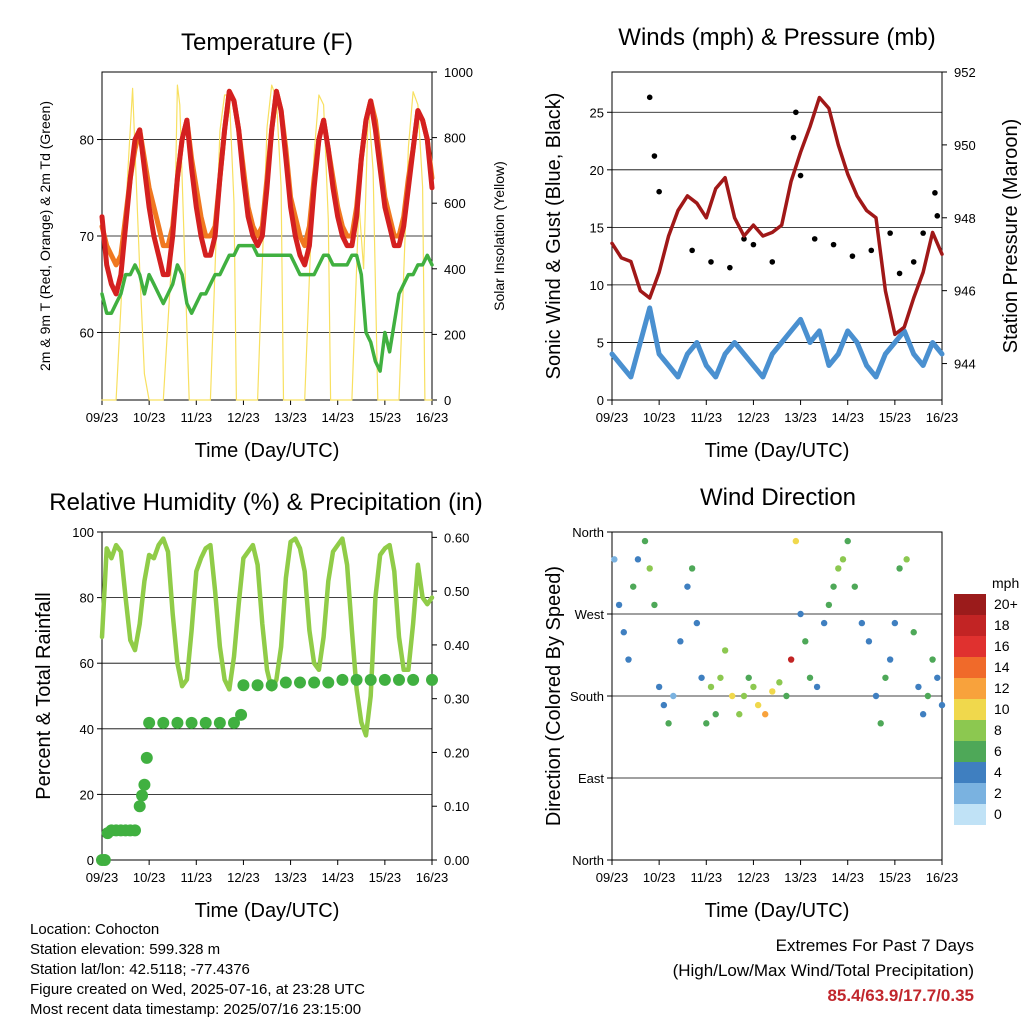  I want to click on panel1-xtick-label: 14/23, so click(337, 417).